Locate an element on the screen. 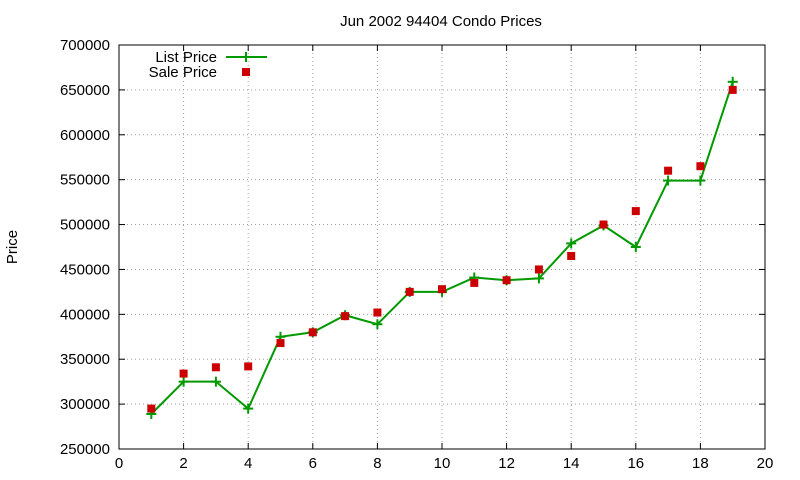  y-tick-label: 700000 is located at coordinates (85, 45).